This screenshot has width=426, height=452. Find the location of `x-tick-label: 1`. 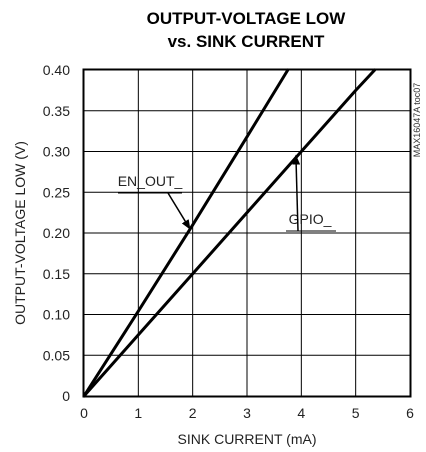

x-tick-label: 1 is located at coordinates (138, 413).